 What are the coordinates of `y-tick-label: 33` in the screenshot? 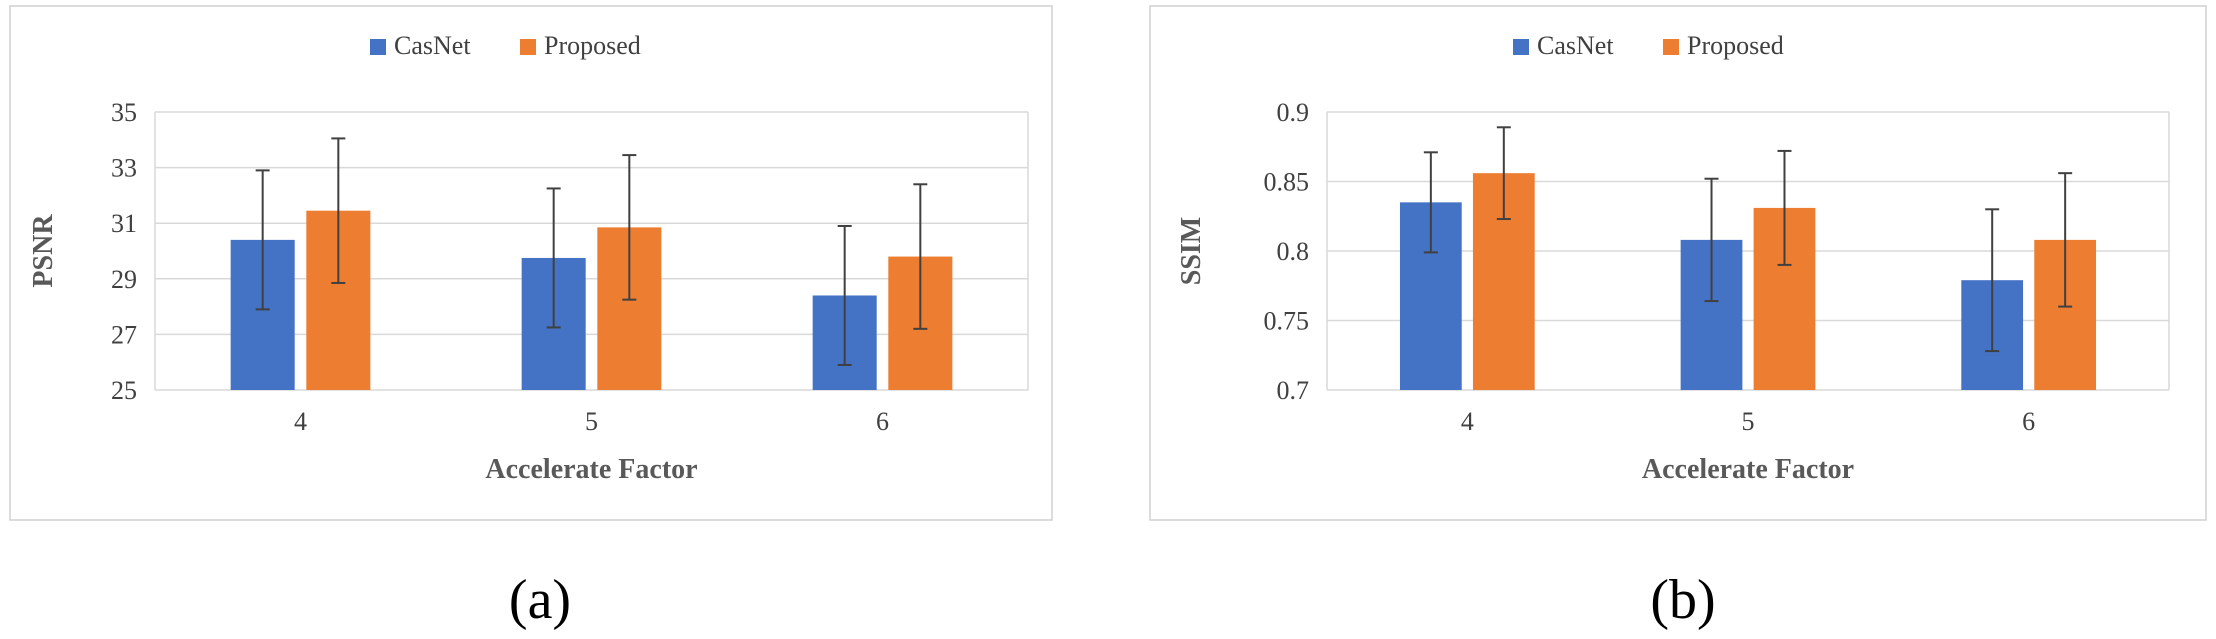 It's located at (124, 168).